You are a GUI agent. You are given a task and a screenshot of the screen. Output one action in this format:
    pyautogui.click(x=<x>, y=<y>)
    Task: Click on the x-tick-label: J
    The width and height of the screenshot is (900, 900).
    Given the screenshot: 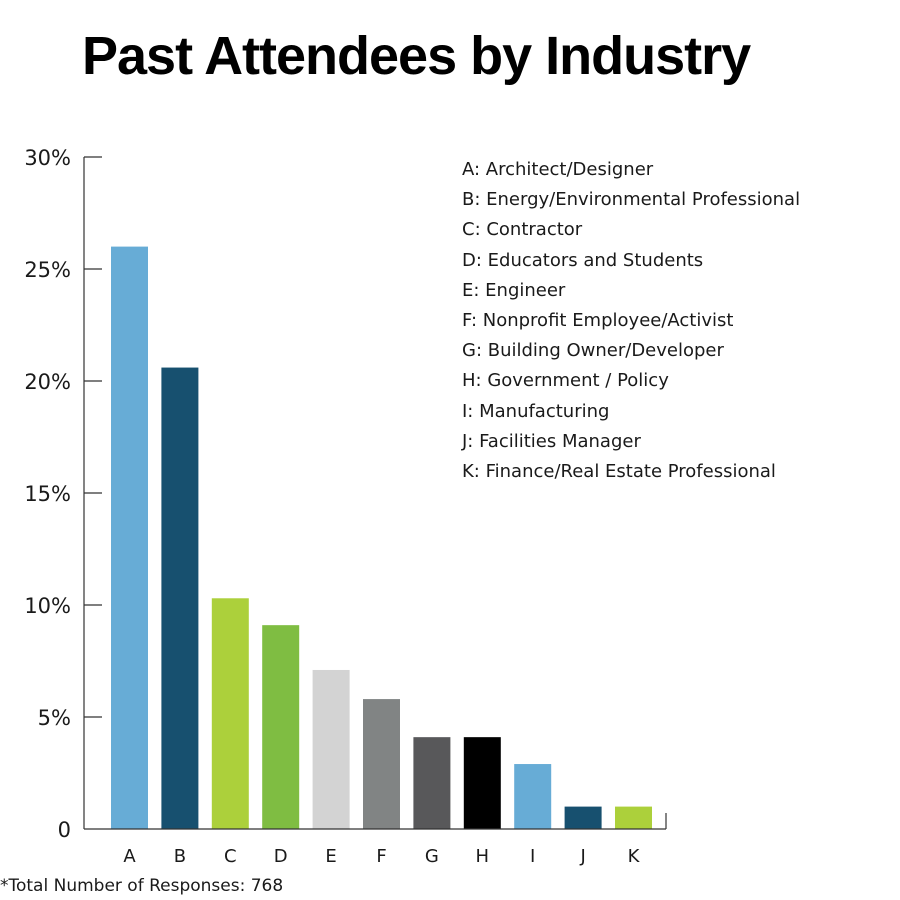 What is the action you would take?
    pyautogui.click(x=582, y=856)
    